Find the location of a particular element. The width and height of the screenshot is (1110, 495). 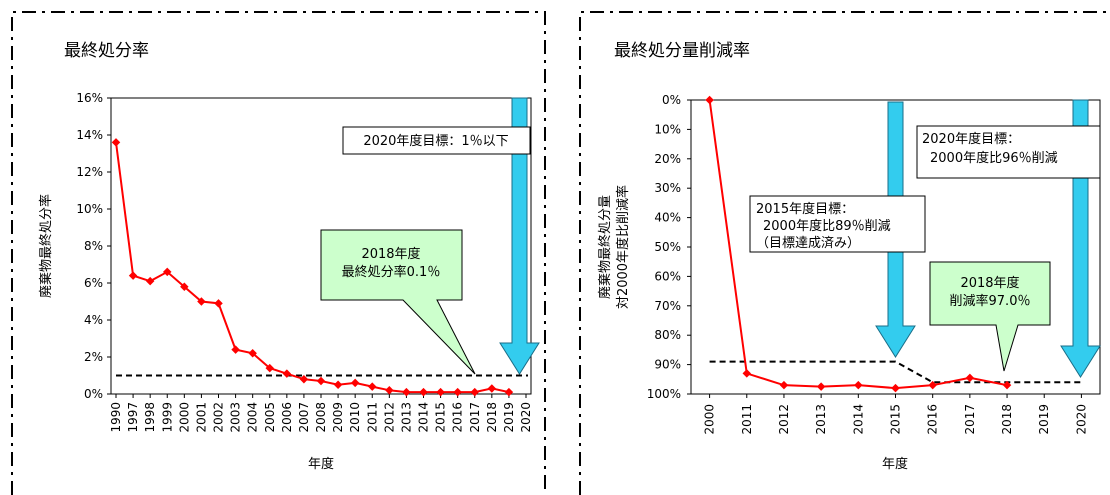

left-ytick-label: 8% is located at coordinates (93, 246).